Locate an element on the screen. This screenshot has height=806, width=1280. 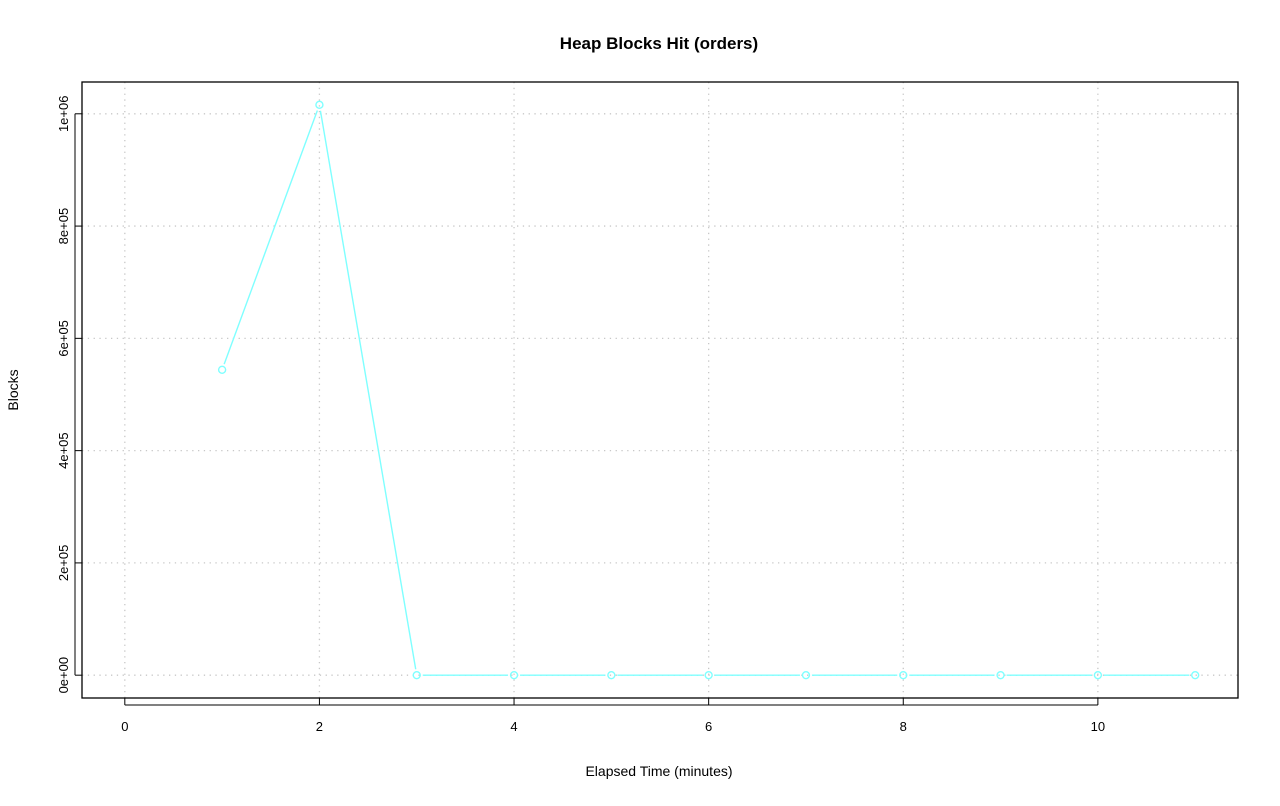
y-tick-label: 2e+05 is located at coordinates (63, 563).